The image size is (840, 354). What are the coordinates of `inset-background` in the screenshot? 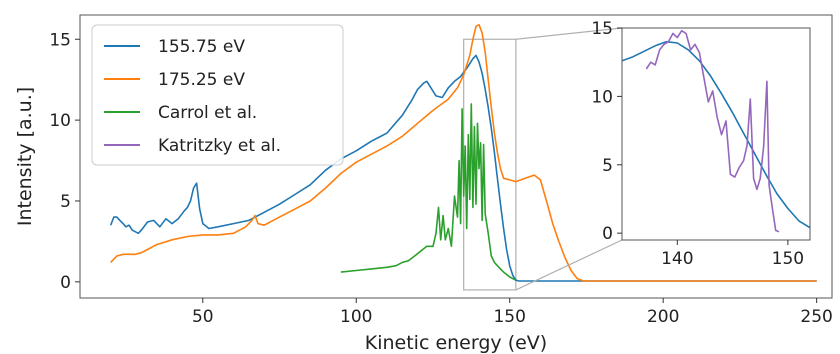 It's located at (716, 134).